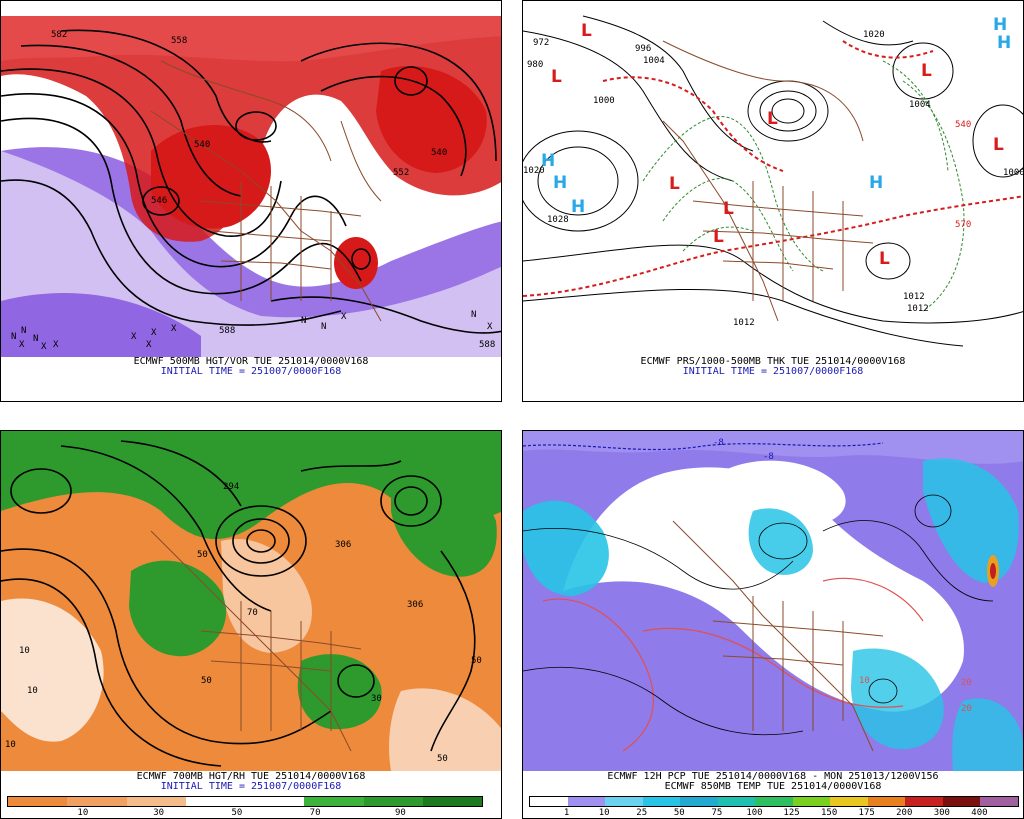  Describe the element at coordinates (904, 813) in the screenshot. I see `scale-label: 200` at that location.